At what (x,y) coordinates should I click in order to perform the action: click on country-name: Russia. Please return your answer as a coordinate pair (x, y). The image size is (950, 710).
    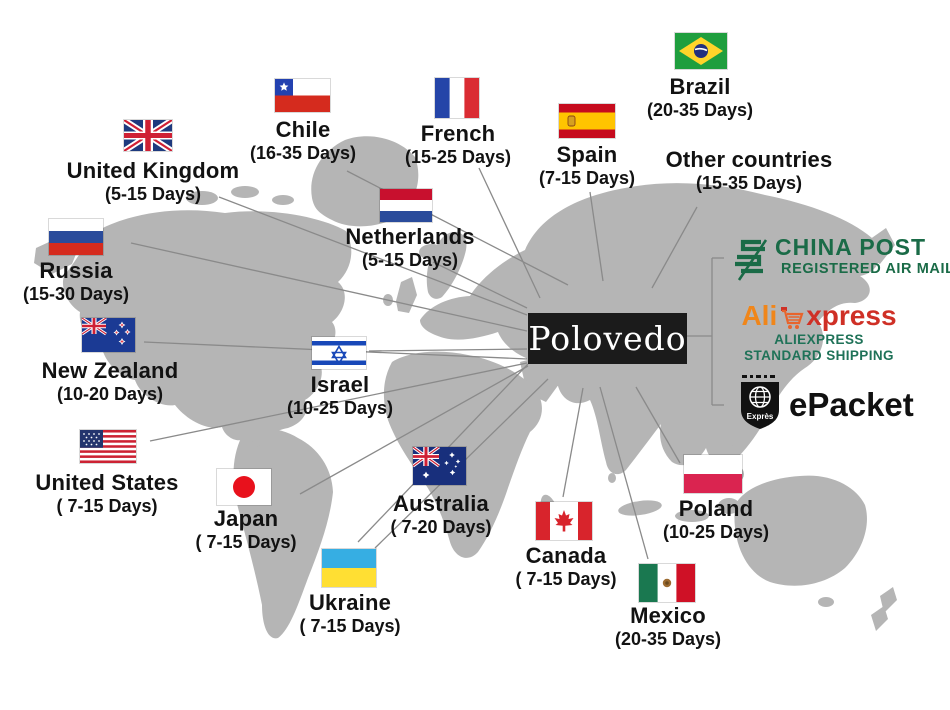
    Looking at the image, I should click on (76, 270).